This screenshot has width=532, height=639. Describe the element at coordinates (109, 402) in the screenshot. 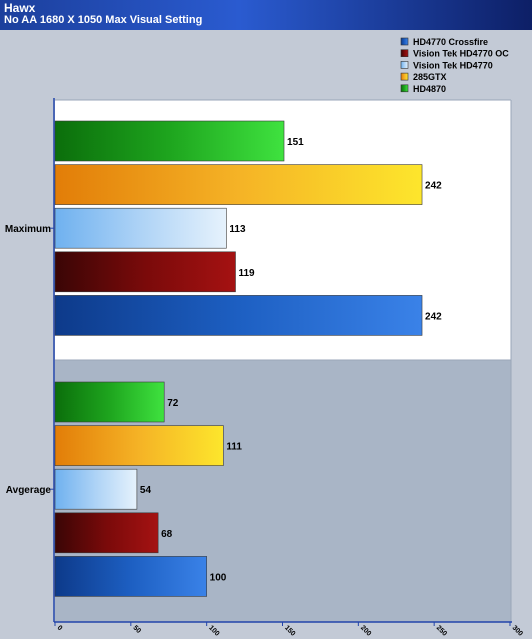

I see `bar-avgerage-hd4870` at that location.